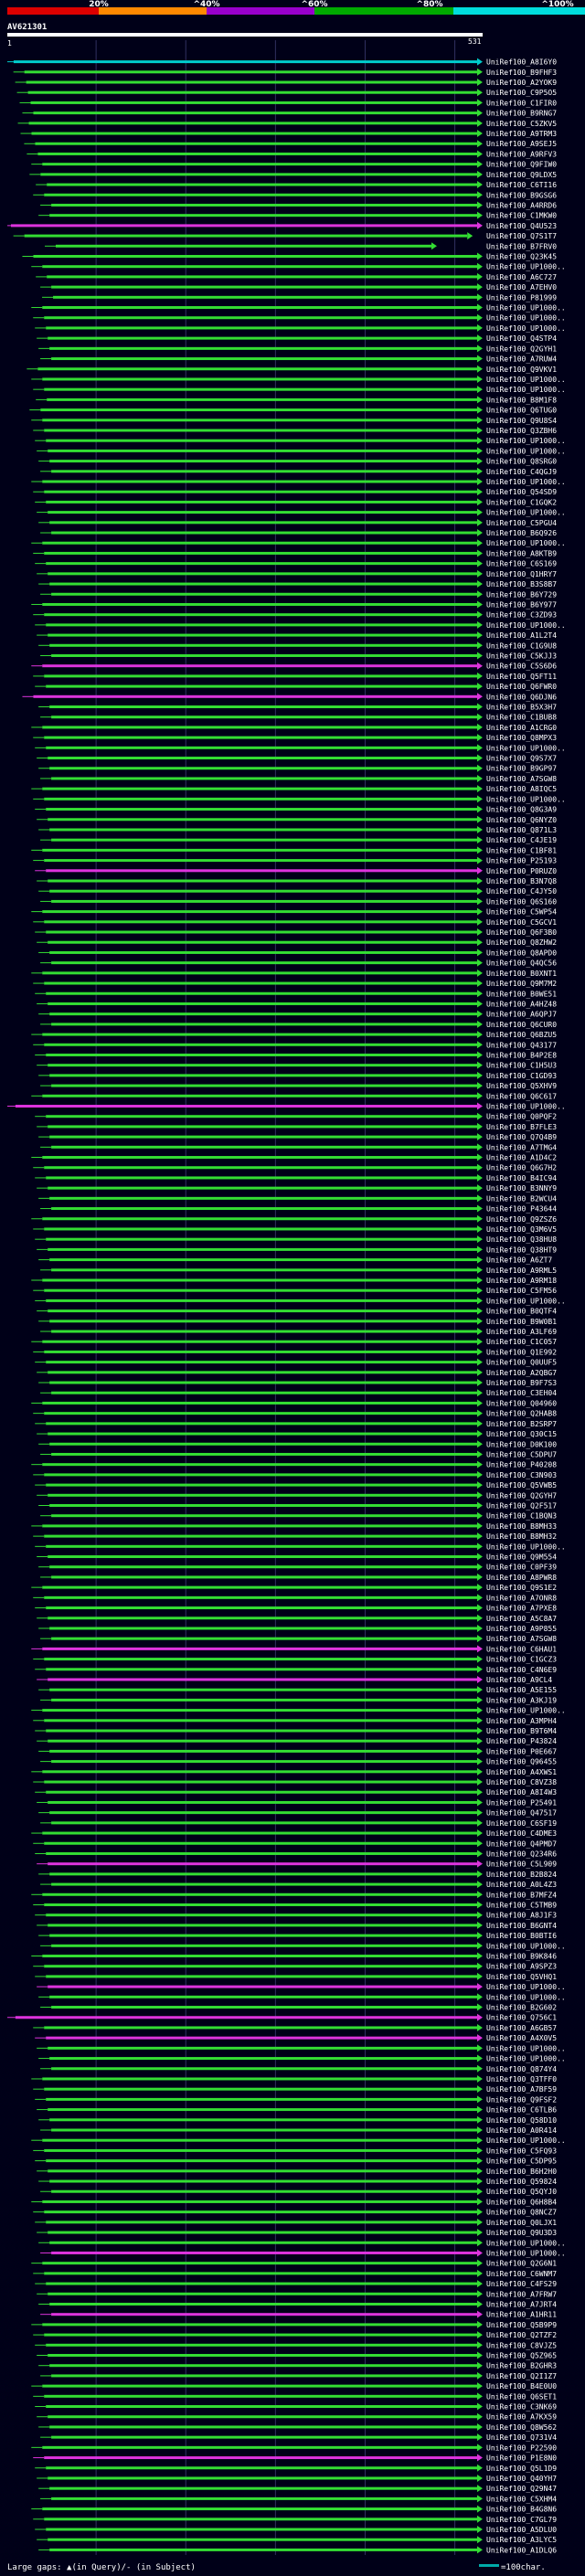  Describe the element at coordinates (521, 2028) in the screenshot. I see `hit-label: UniRef100_A6GB57` at that location.